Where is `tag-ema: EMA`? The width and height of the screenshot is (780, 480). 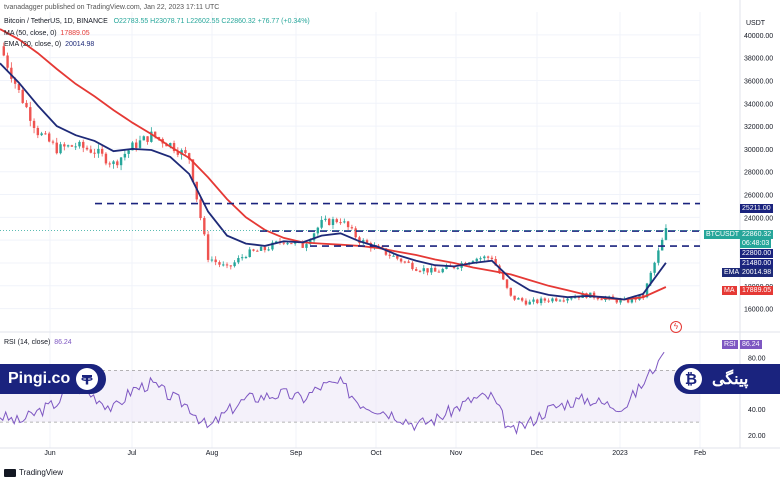 tag-ema: EMA is located at coordinates (732, 272).